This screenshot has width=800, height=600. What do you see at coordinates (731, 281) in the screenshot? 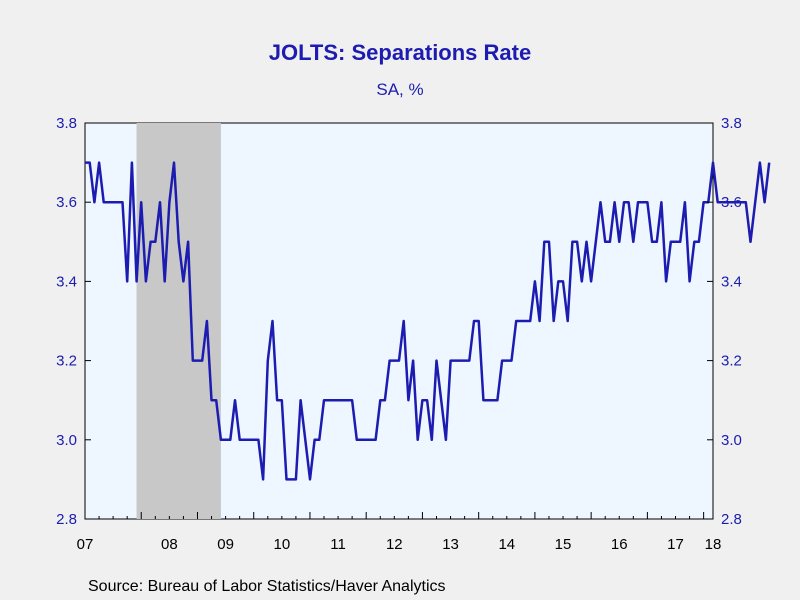
I see `y-tick-label-right: 3.4` at bounding box center [731, 281].